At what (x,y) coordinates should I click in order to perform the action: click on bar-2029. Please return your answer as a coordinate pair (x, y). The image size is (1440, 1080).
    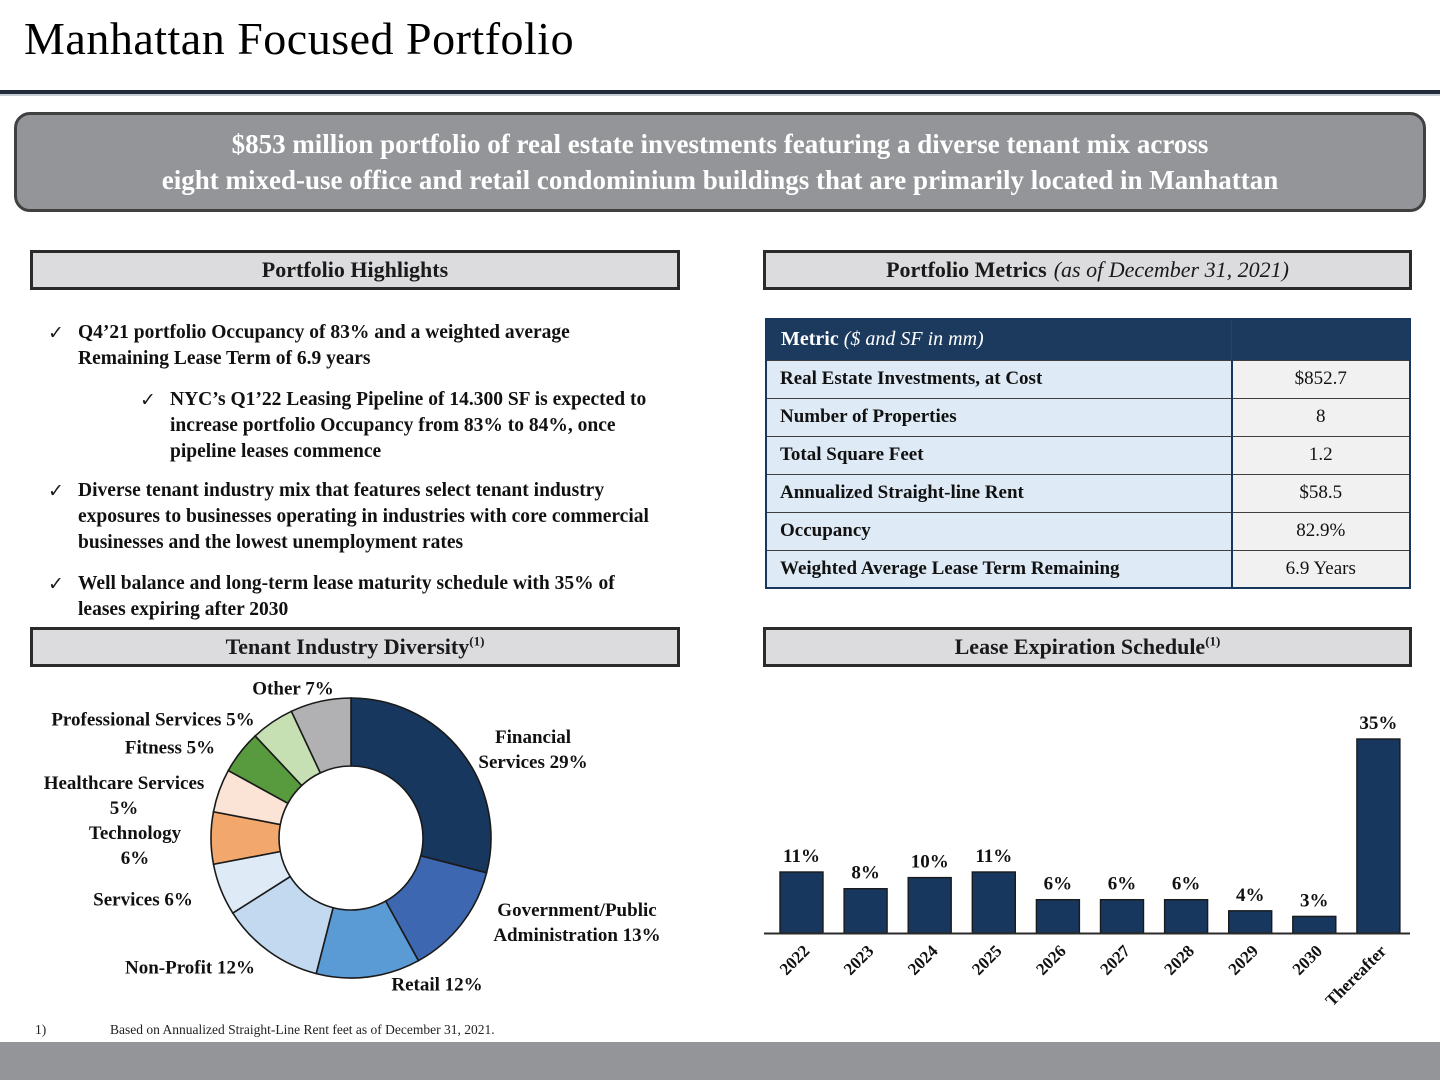
    Looking at the image, I should click on (1250, 922).